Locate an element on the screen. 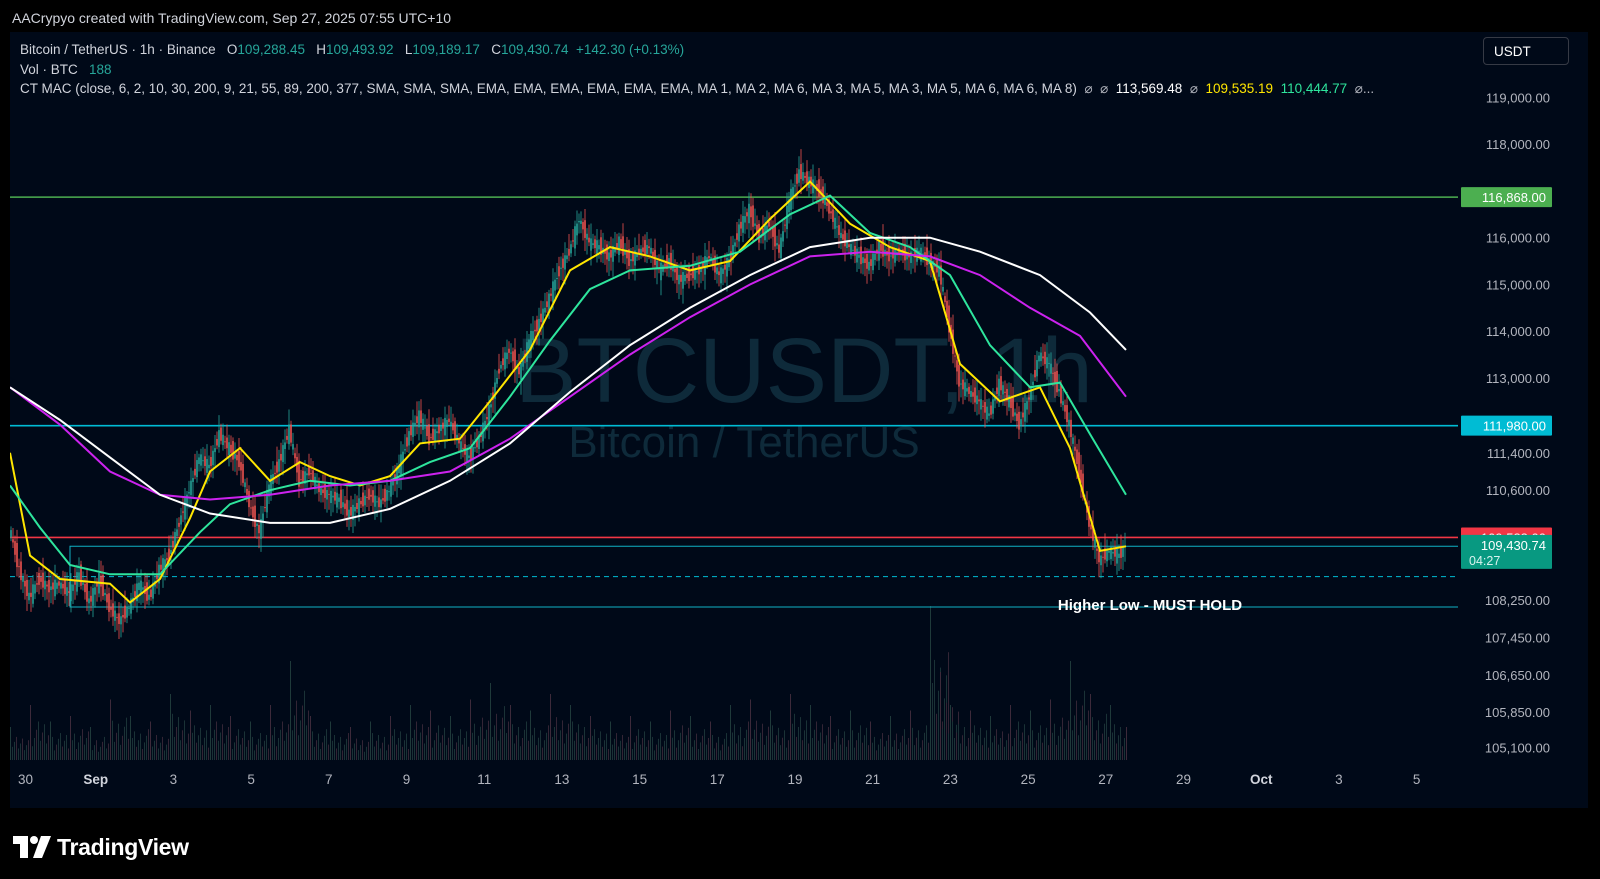 Image resolution: width=1600 pixels, height=879 pixels. legend-symbol: Bitcoin / TetherUS · 1h · Binance is located at coordinates (118, 49).